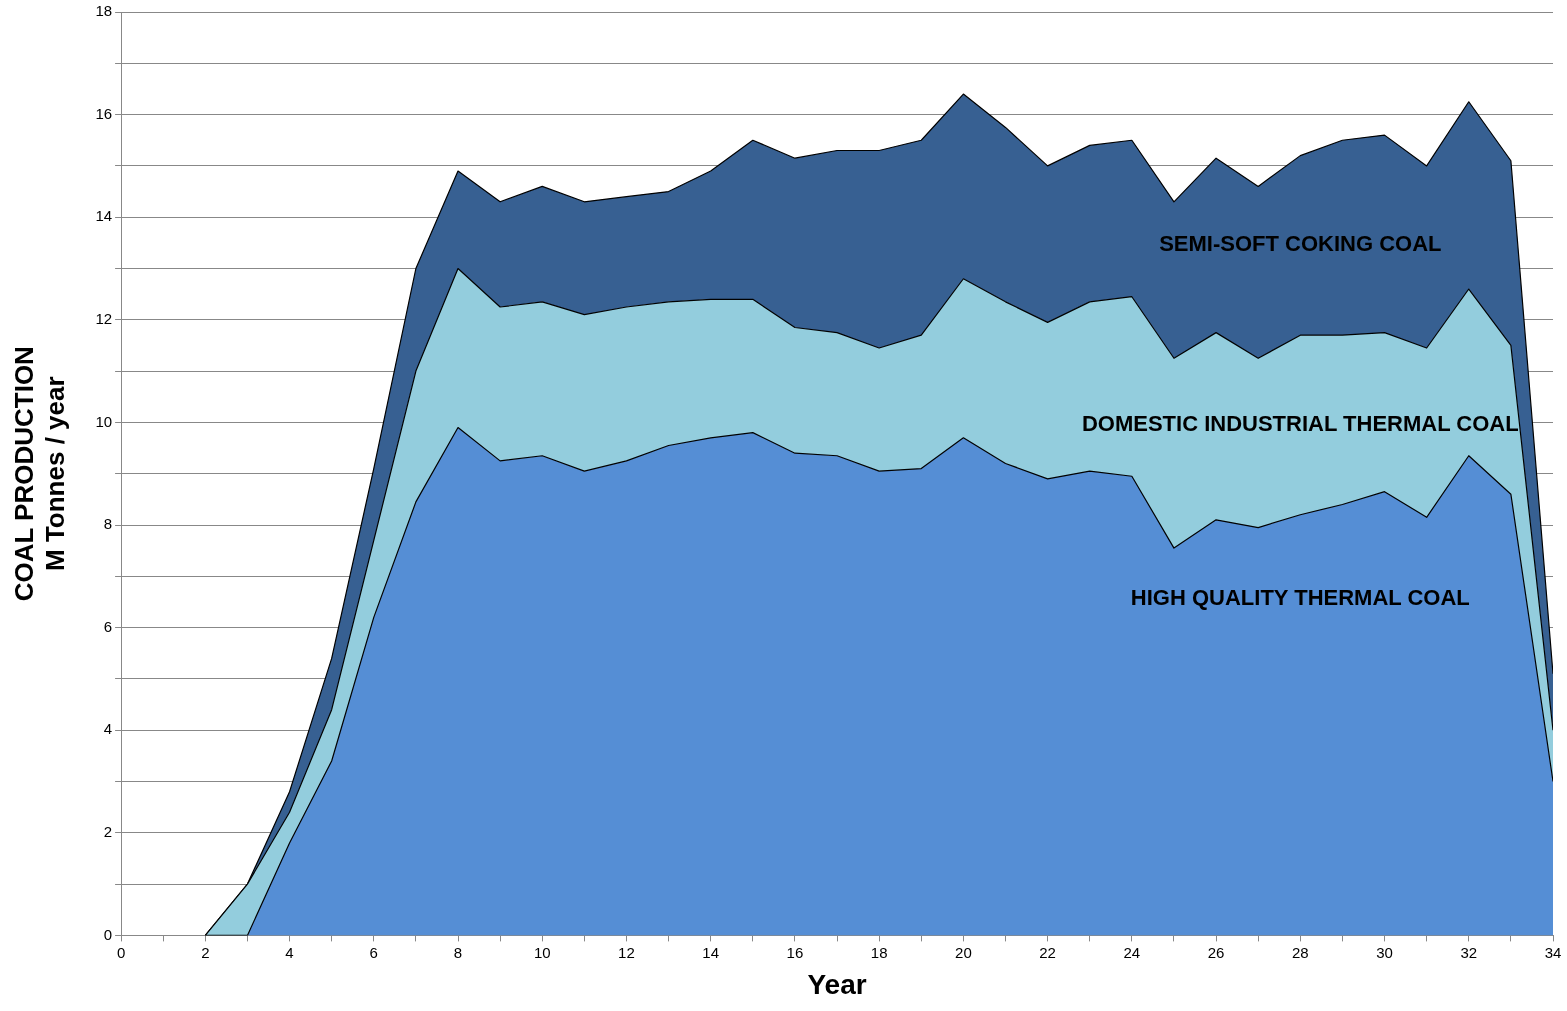  What do you see at coordinates (1047, 952) in the screenshot?
I see `x-tick-label: 22` at bounding box center [1047, 952].